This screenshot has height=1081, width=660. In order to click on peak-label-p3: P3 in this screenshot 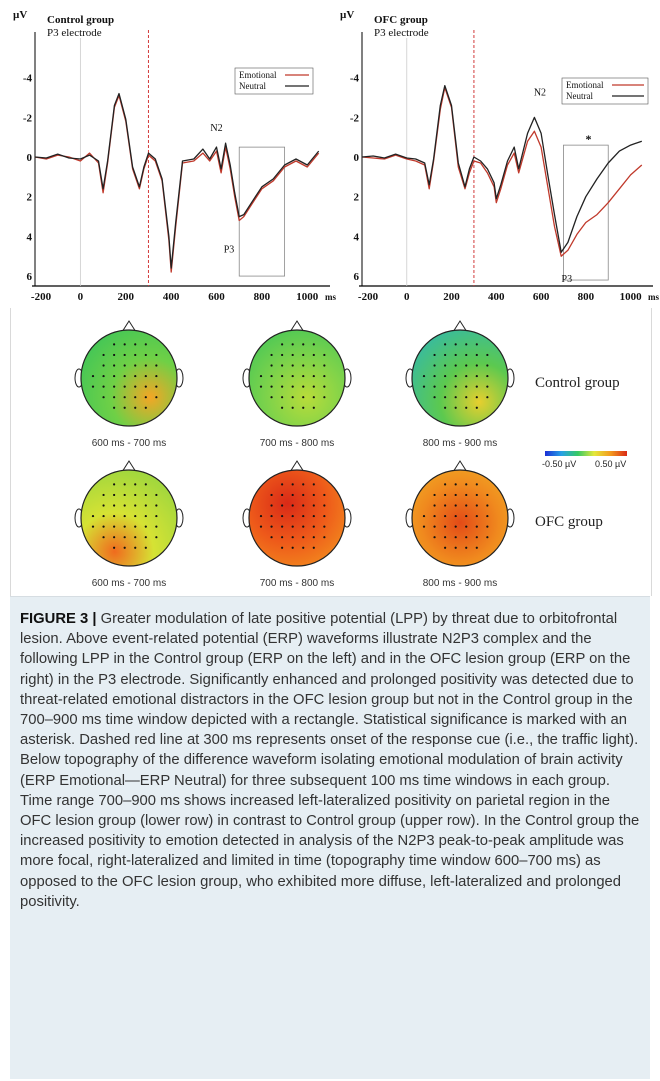, I will do `click(567, 279)`.